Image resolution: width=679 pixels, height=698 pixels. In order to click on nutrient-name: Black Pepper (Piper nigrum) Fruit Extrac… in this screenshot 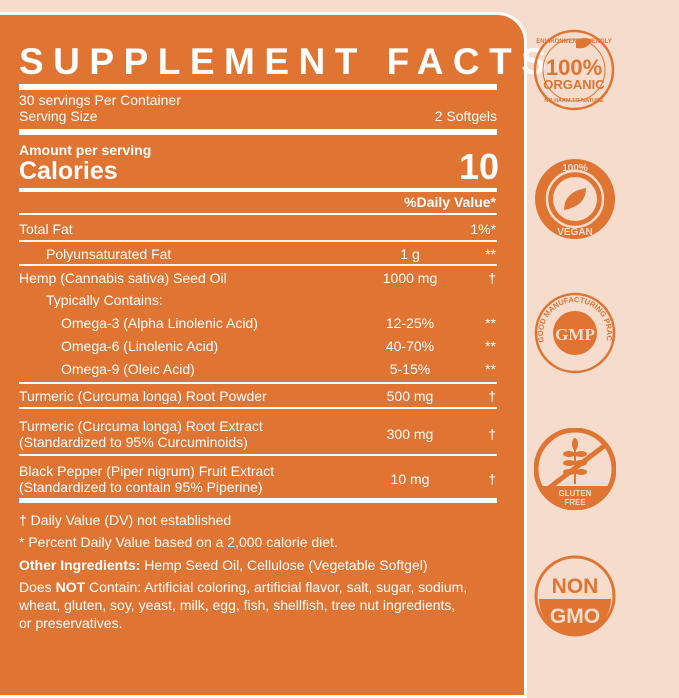, I will do `click(147, 471)`.